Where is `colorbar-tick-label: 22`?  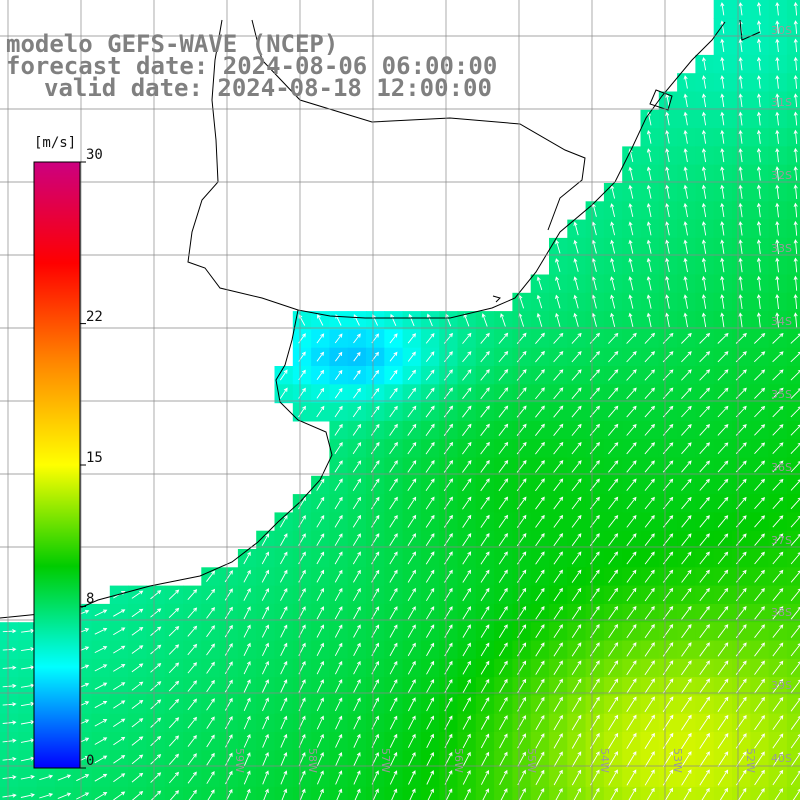
colorbar-tick-label: 22 is located at coordinates (94, 316).